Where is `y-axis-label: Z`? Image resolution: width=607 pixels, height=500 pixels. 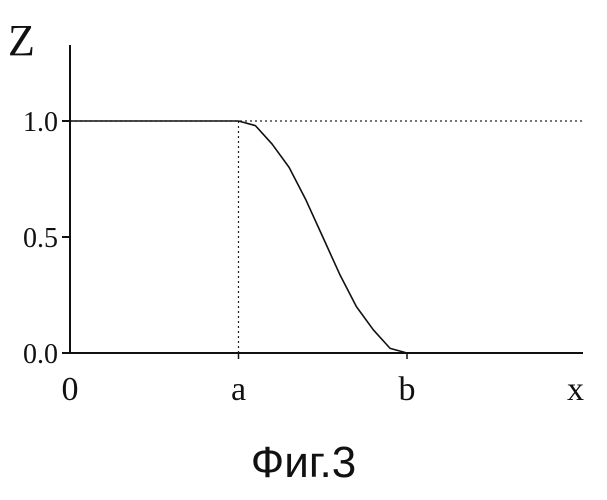 y-axis-label: Z is located at coordinates (21, 40).